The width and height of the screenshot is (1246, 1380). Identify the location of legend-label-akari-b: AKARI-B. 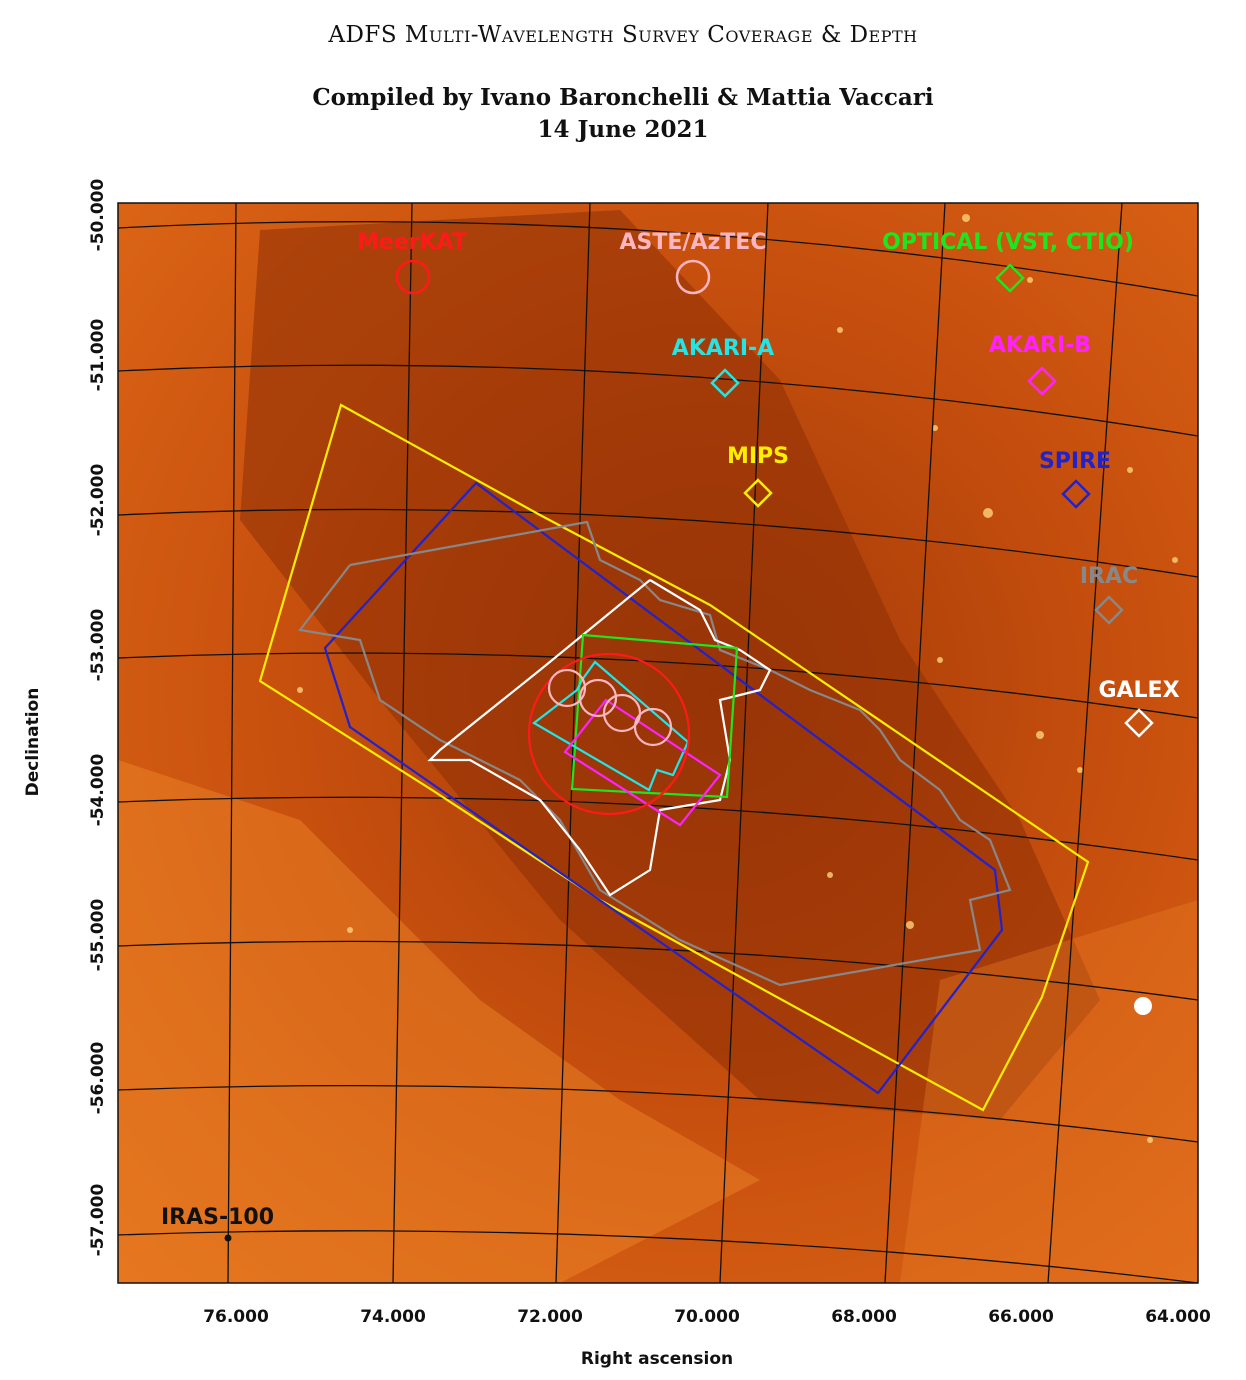
(1040, 345).